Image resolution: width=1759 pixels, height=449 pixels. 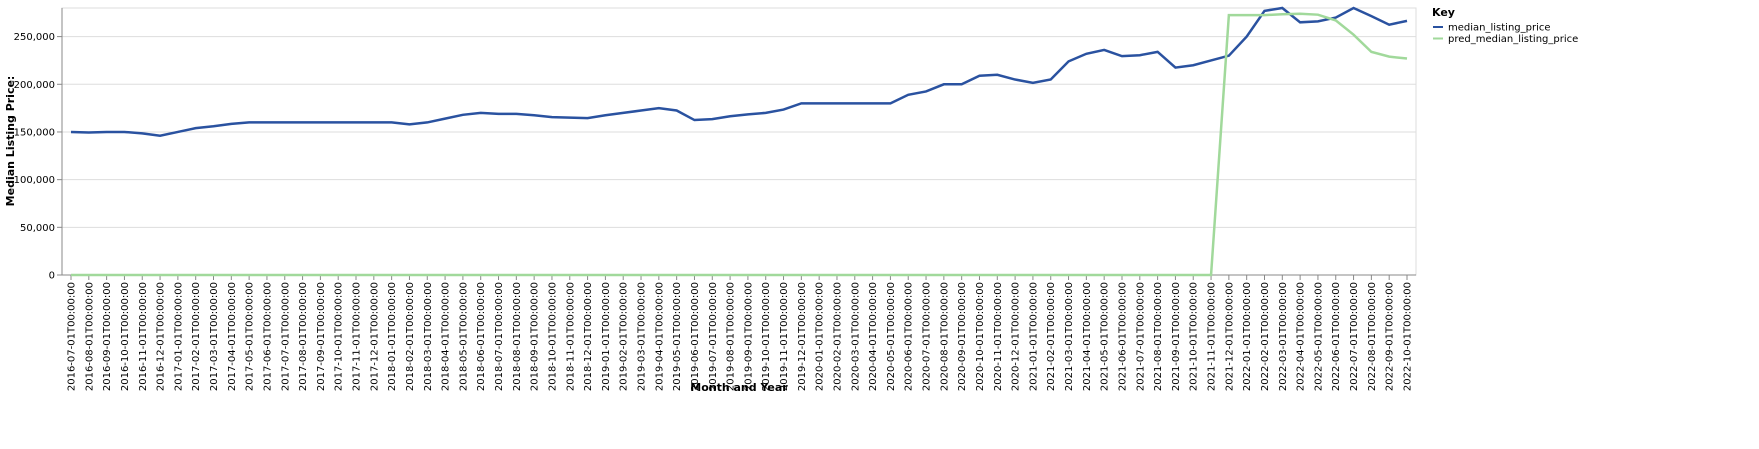 What do you see at coordinates (1069, 336) in the screenshot?
I see `x-tick-label: 2021-03-01T00:00:00` at bounding box center [1069, 336].